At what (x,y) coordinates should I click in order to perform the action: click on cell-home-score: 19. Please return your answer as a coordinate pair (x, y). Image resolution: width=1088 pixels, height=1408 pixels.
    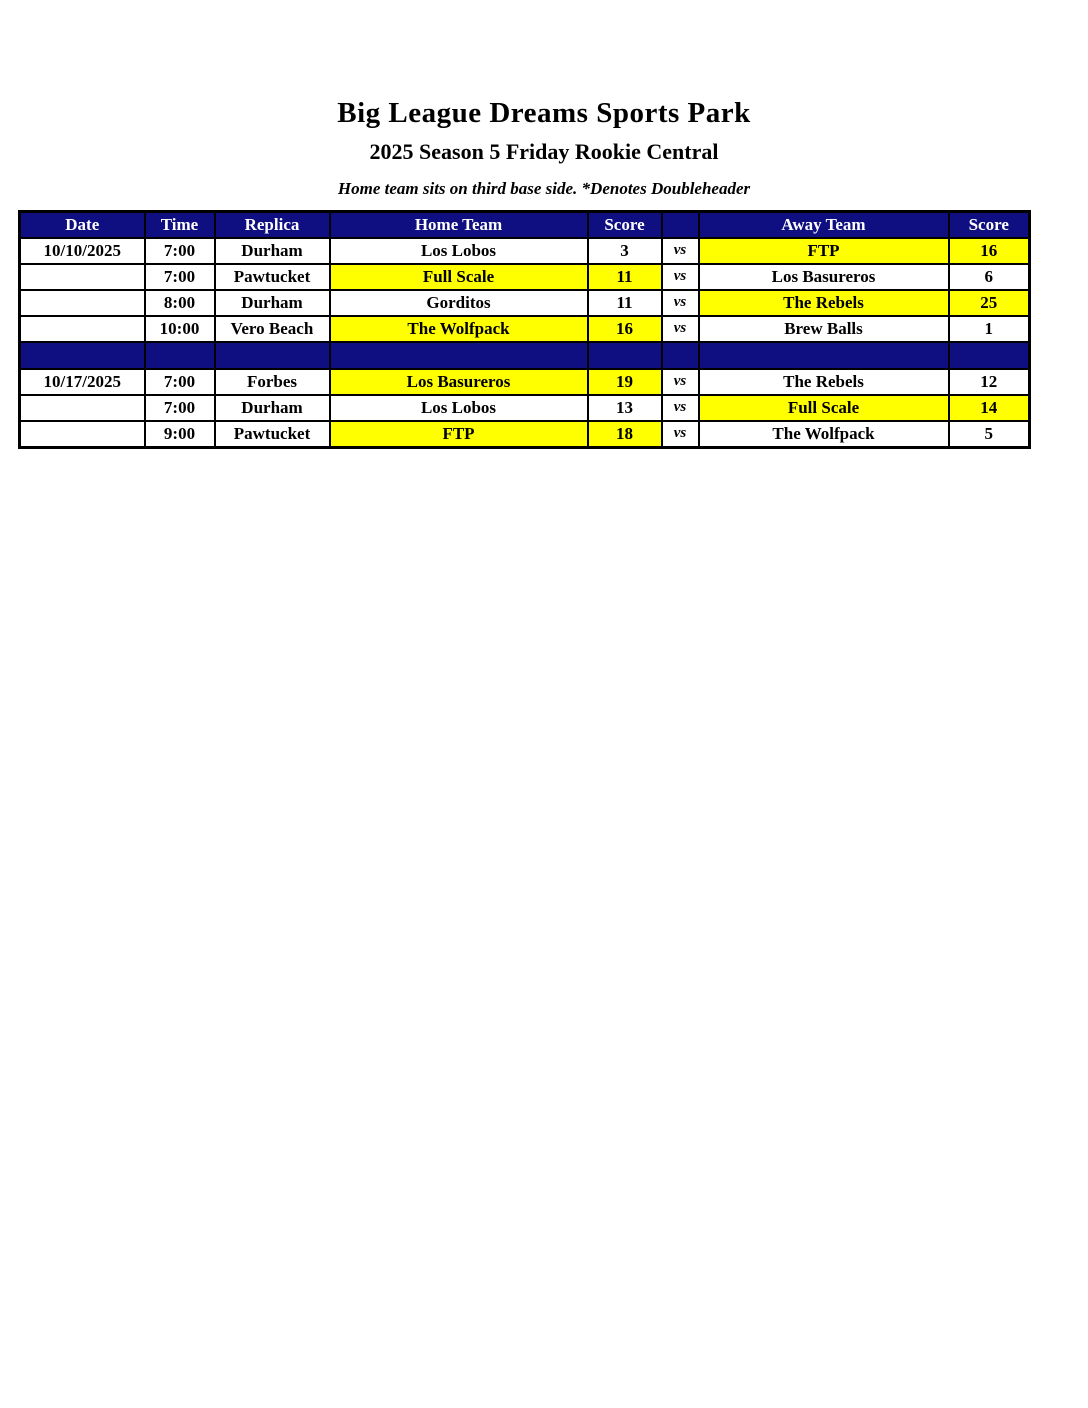
    Looking at the image, I should click on (624, 381).